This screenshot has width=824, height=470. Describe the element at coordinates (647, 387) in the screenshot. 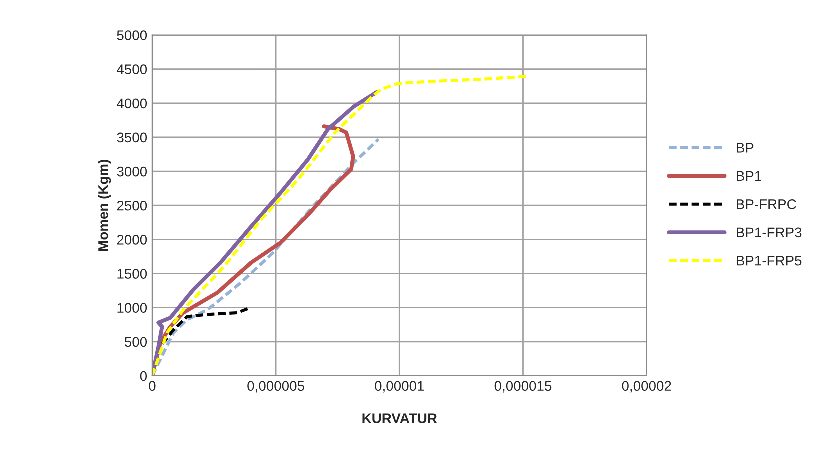

I see `x-tick-label: 0,00002` at that location.